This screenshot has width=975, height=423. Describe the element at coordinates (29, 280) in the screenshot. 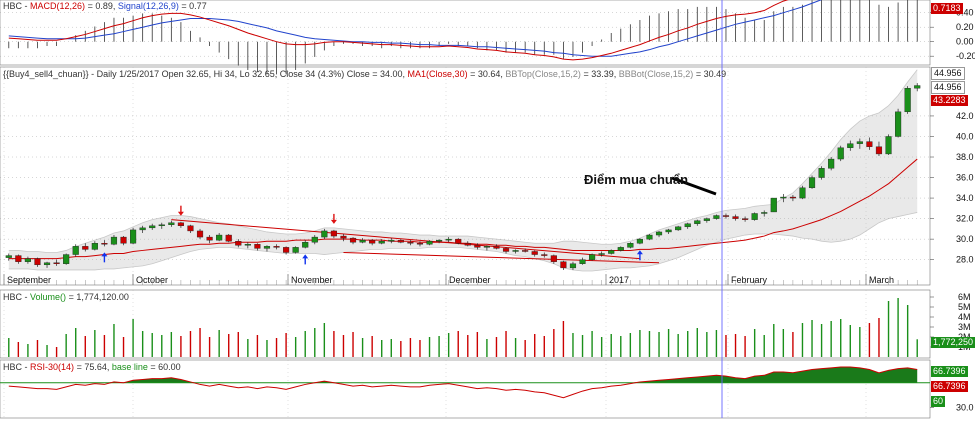

I see `month-label: September` at that location.